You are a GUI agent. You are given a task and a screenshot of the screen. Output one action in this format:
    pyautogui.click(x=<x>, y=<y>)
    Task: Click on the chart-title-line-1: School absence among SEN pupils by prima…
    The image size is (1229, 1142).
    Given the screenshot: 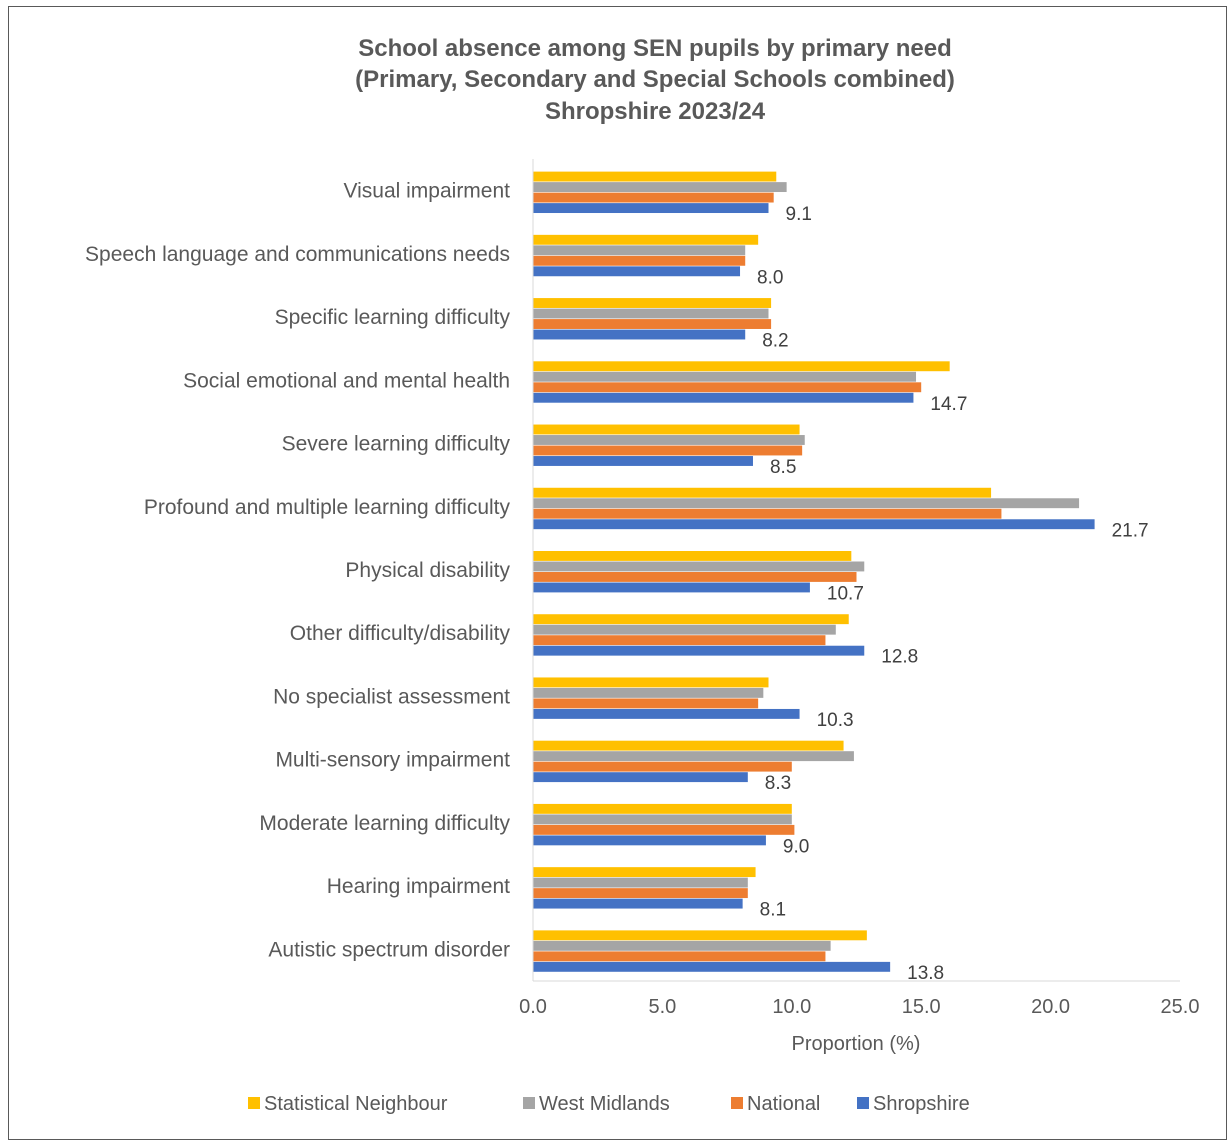 What is the action you would take?
    pyautogui.click(x=654, y=48)
    